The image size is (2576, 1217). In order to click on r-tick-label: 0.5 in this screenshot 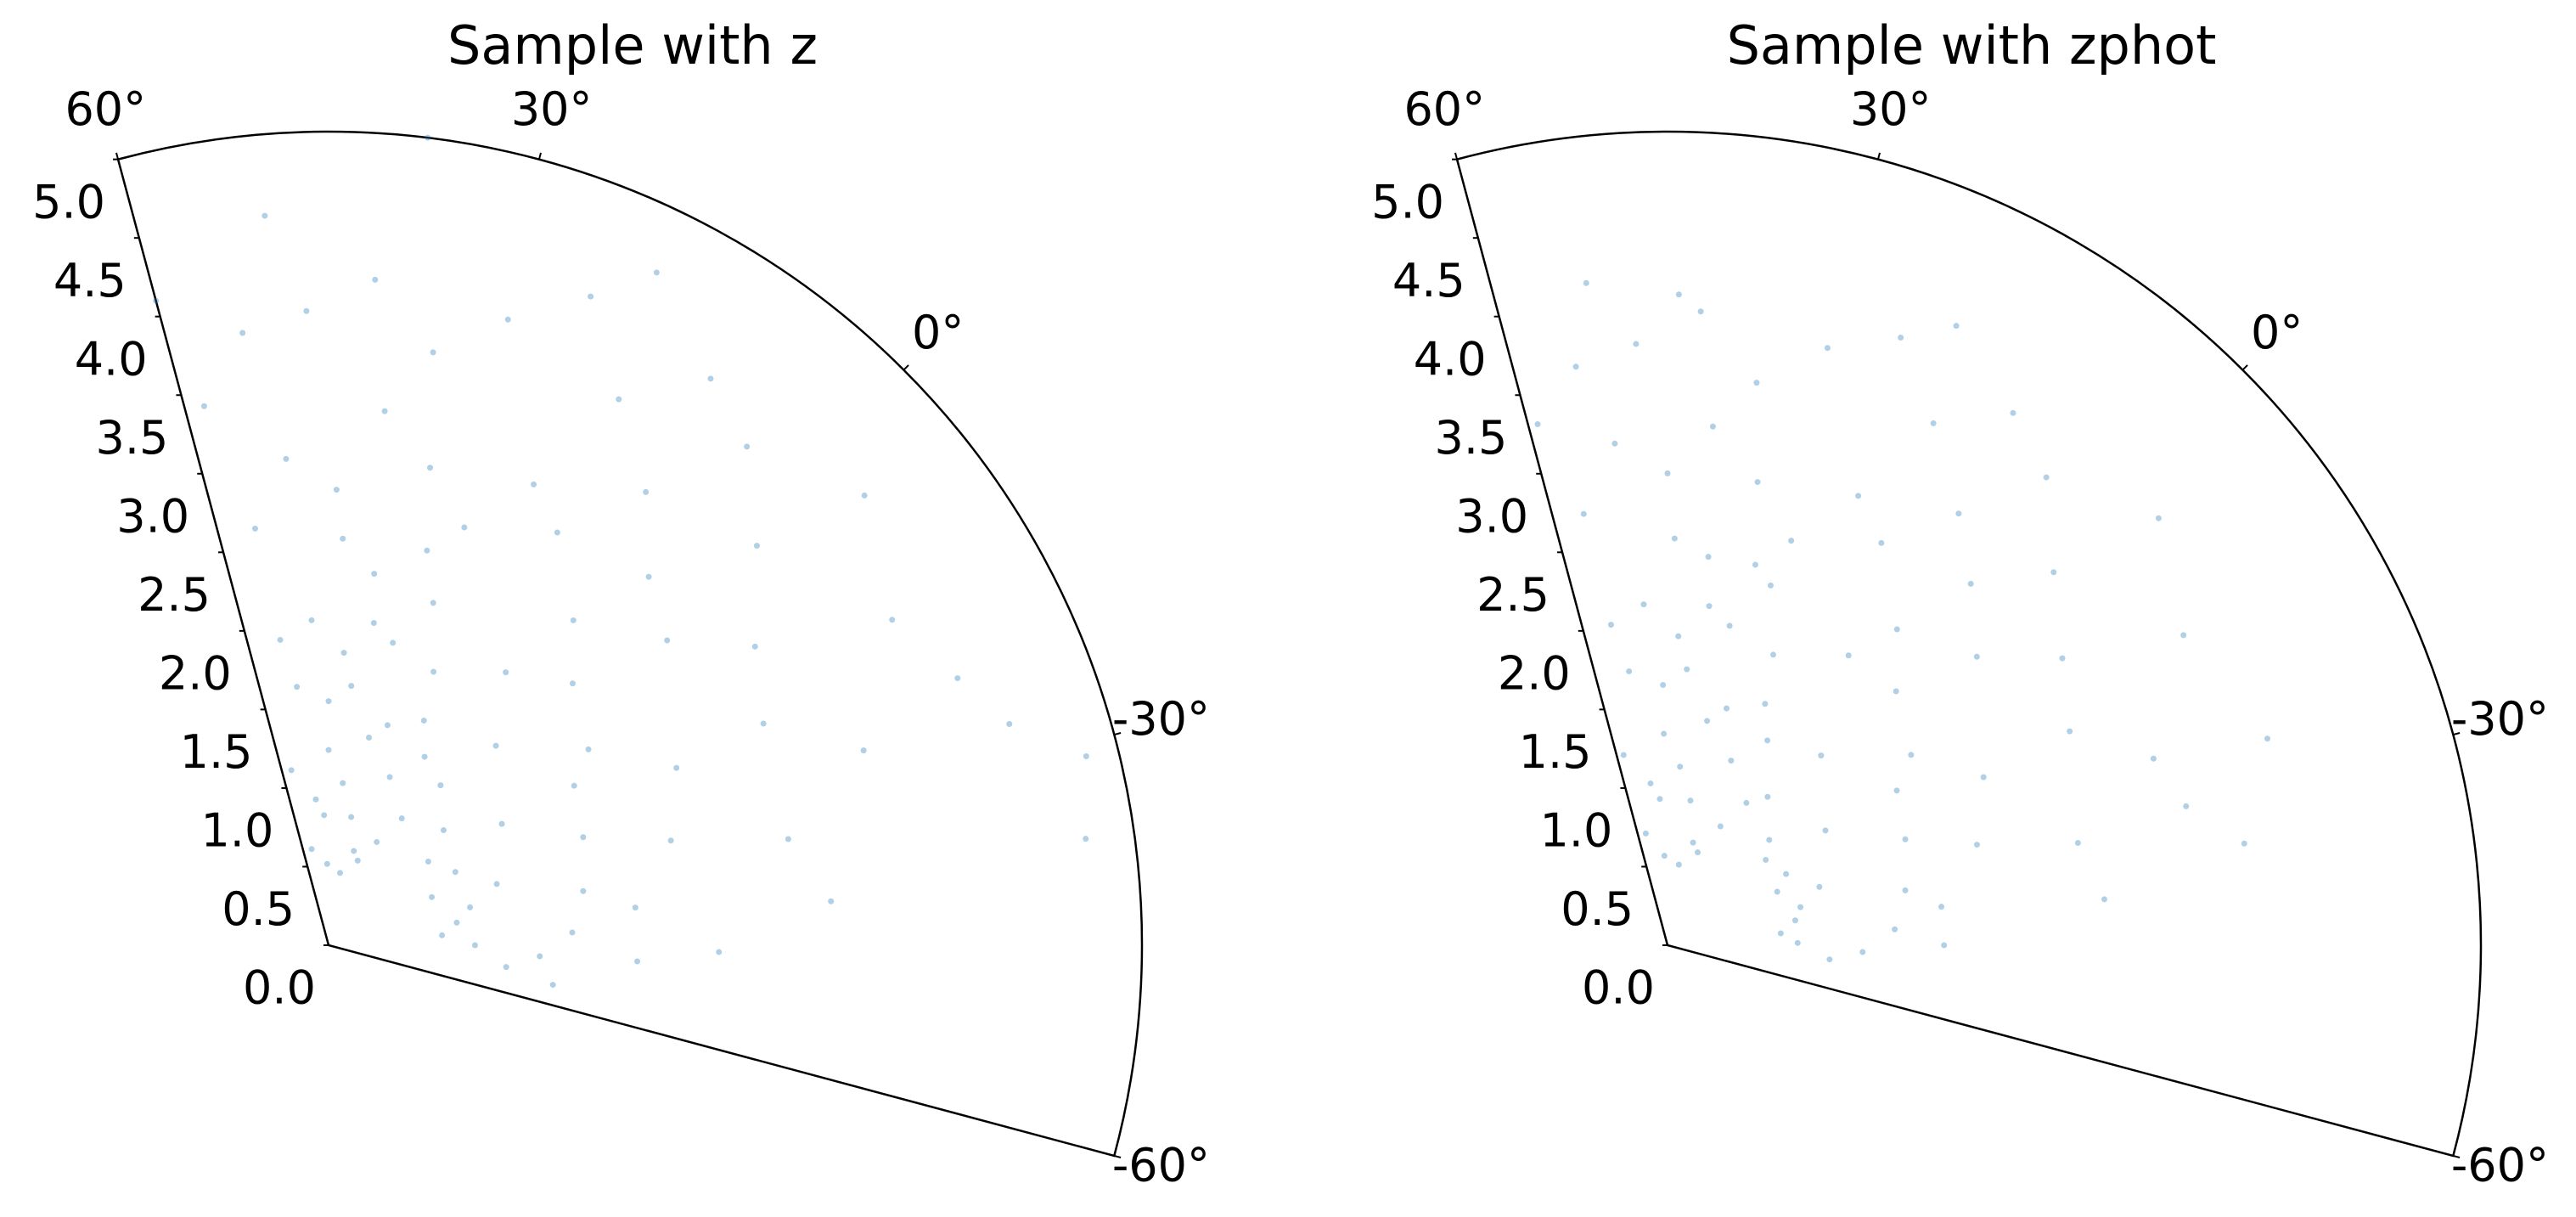, I will do `click(258, 909)`.